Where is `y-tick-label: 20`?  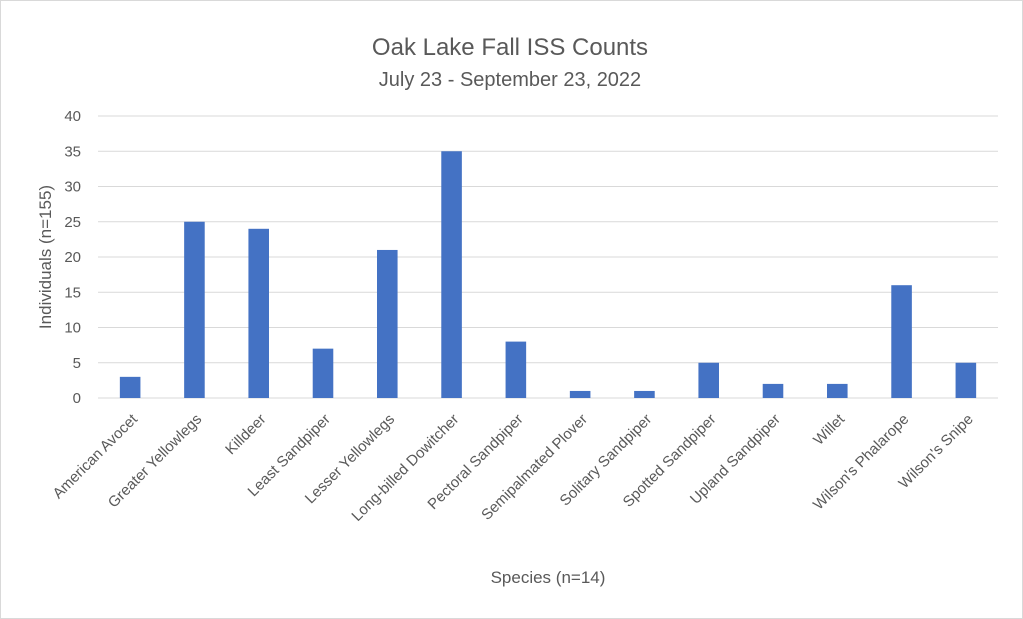 y-tick-label: 20 is located at coordinates (72, 257).